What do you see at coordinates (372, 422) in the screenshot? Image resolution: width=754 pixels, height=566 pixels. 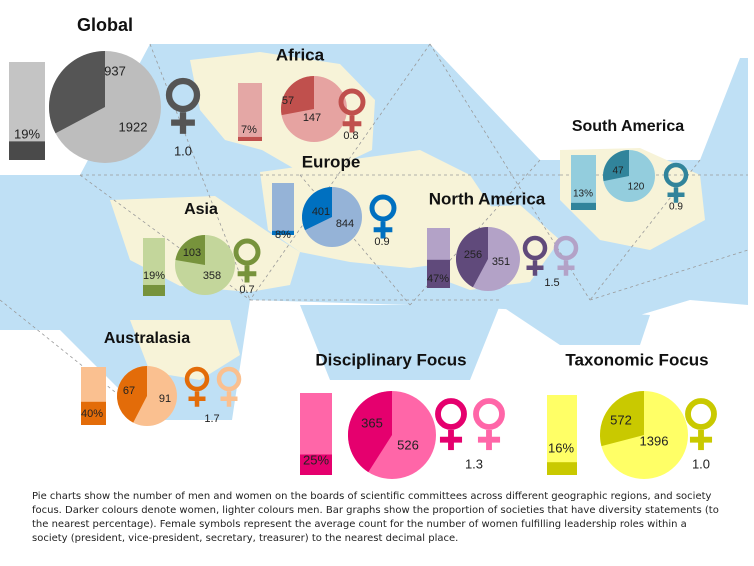 I see `pie-label-women: 365` at bounding box center [372, 422].